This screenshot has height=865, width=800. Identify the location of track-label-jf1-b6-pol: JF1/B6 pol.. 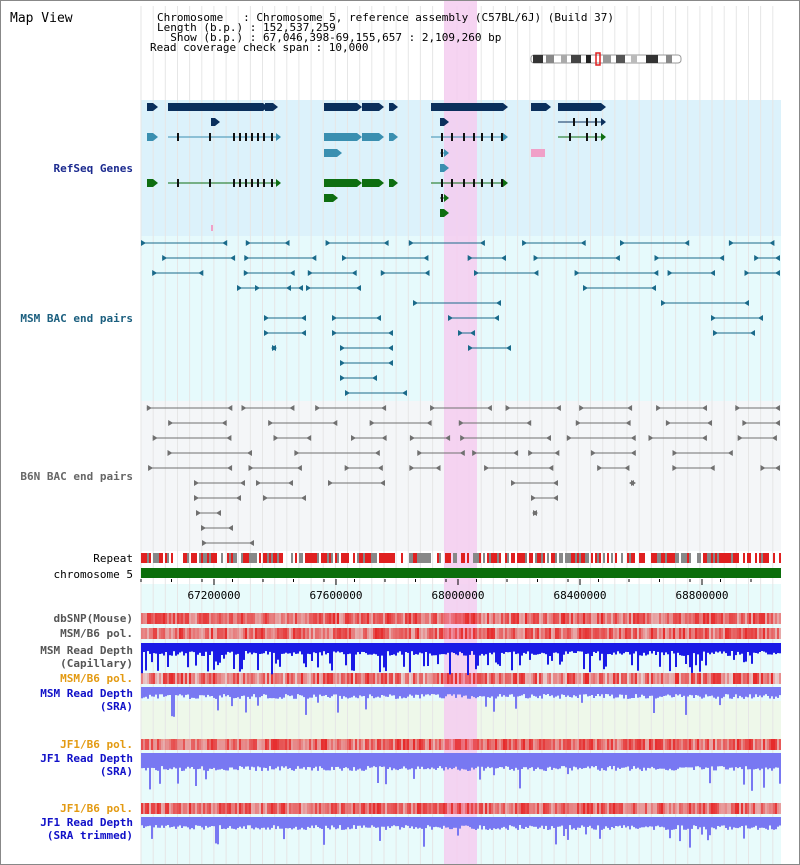
(96, 744).